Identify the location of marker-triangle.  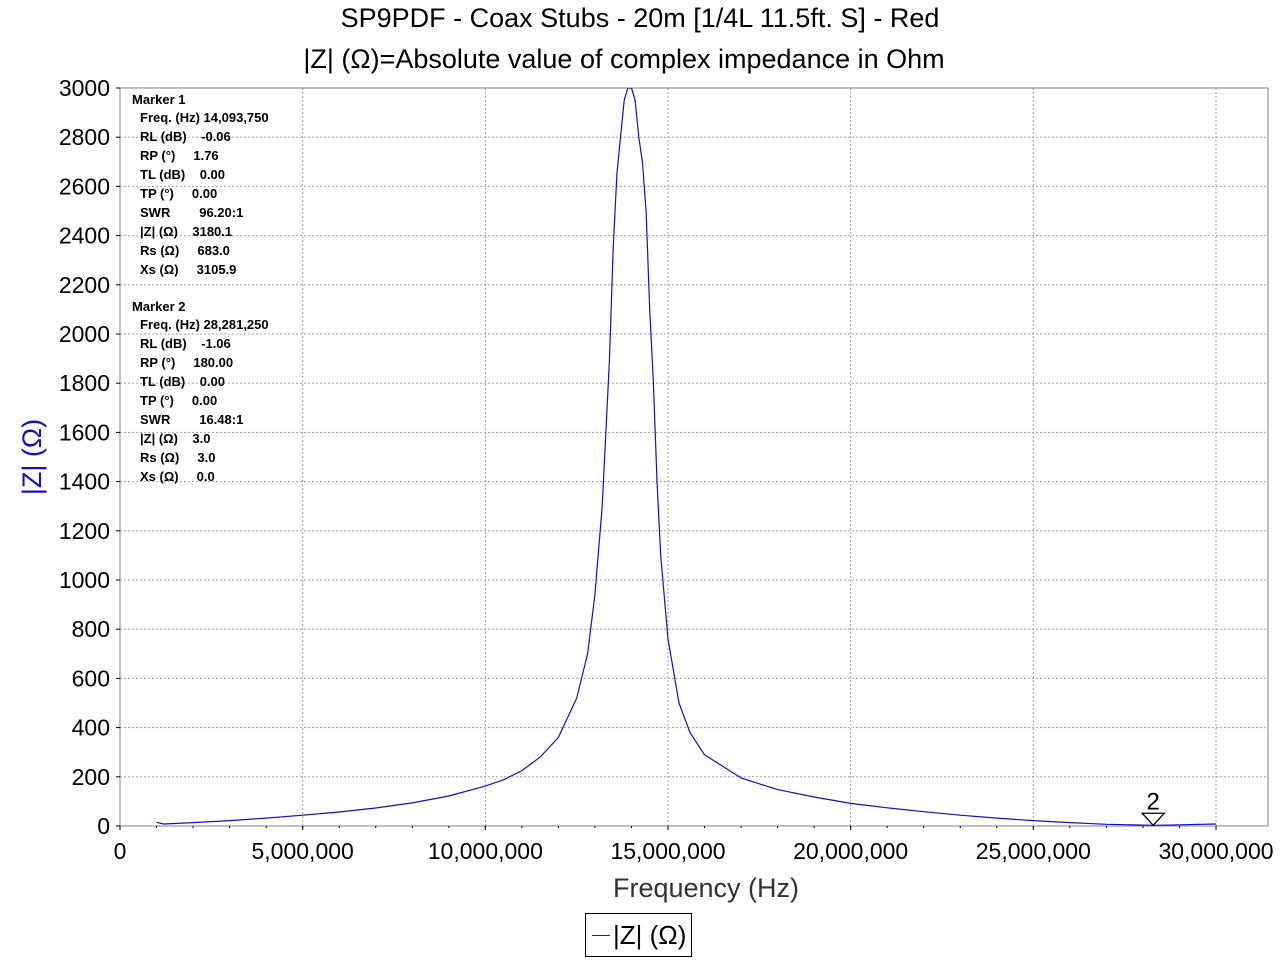
(1153, 819).